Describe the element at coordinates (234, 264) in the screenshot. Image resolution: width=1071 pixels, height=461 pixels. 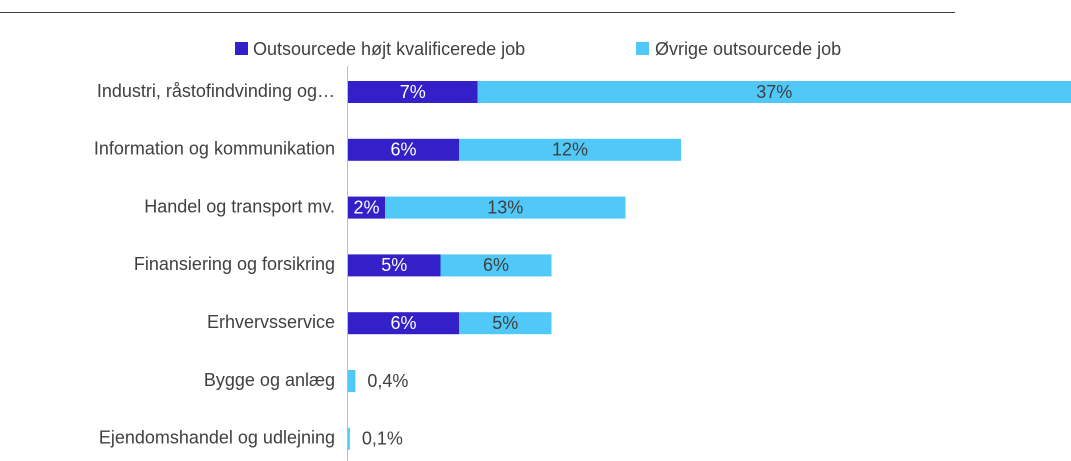
I see `category-label: Finansiering og forsikring` at that location.